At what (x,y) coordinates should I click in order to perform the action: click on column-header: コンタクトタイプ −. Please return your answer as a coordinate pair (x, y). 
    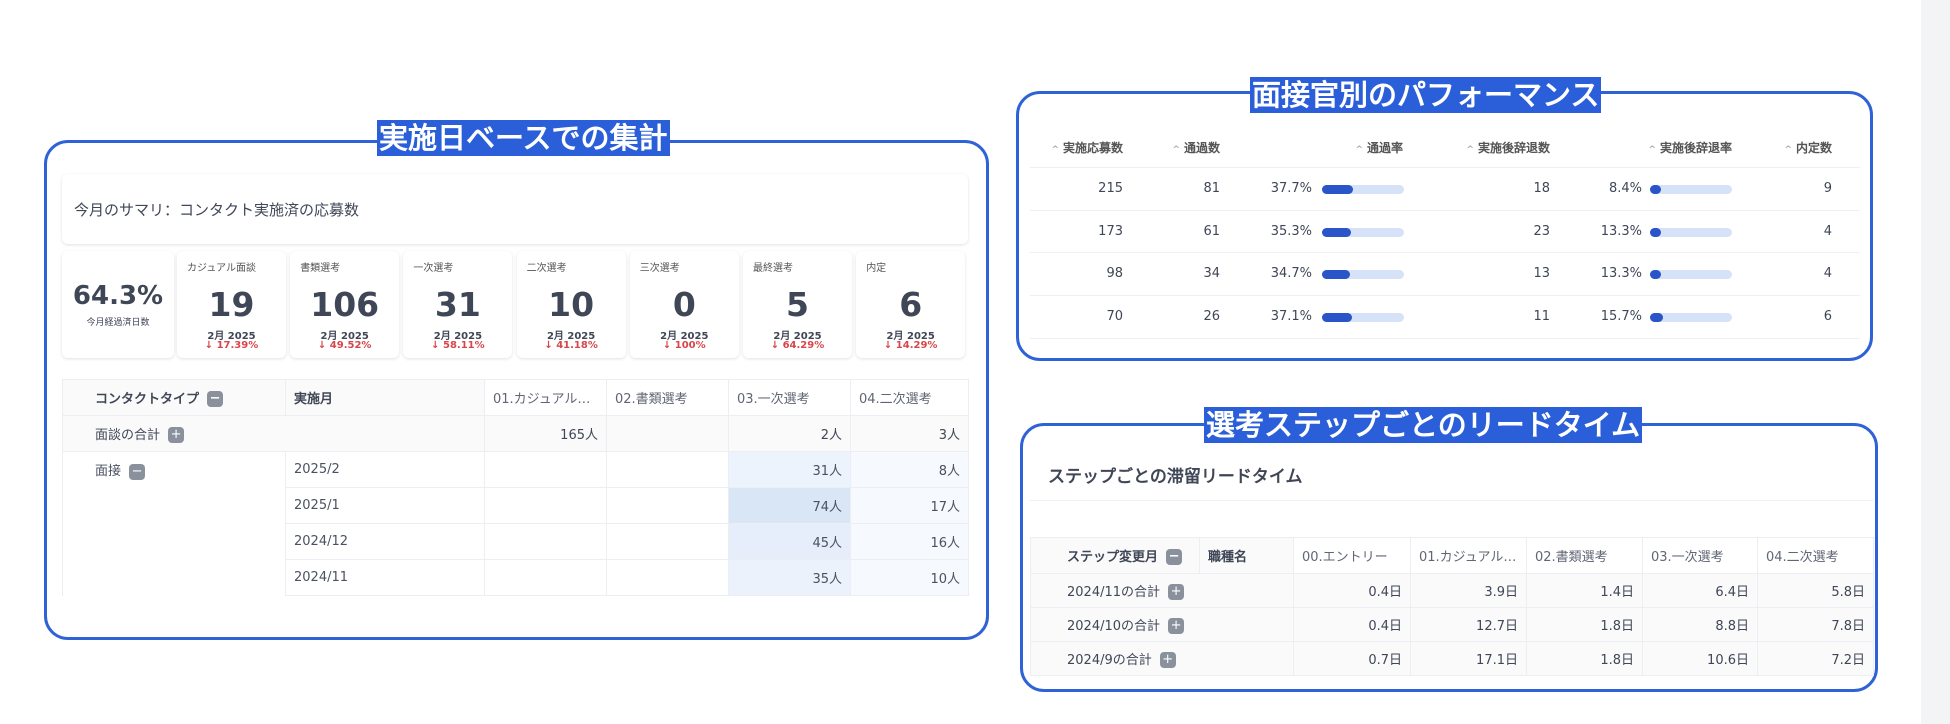
    Looking at the image, I should click on (174, 397).